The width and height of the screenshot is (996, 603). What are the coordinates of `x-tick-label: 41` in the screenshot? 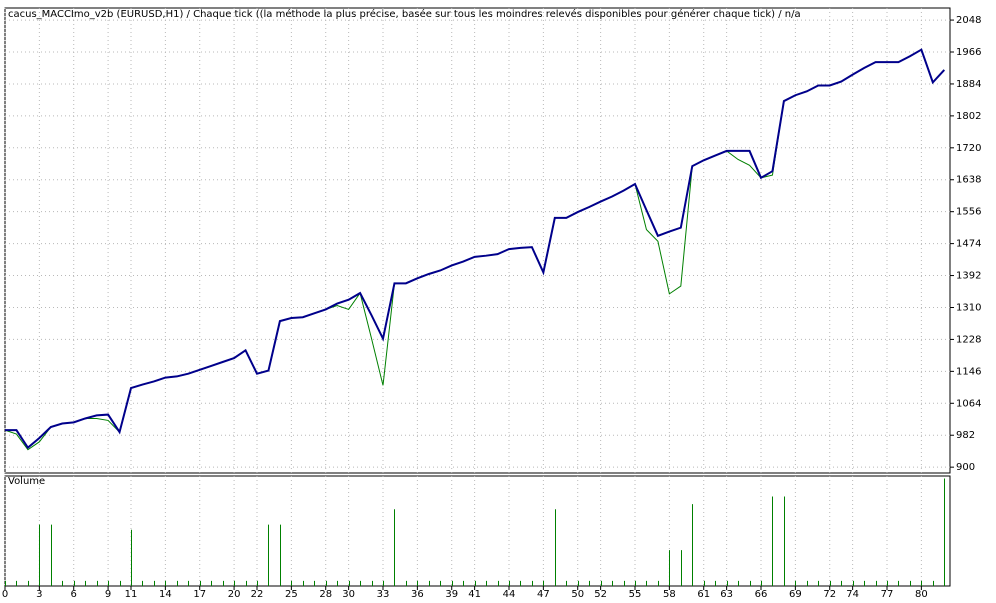 It's located at (474, 594).